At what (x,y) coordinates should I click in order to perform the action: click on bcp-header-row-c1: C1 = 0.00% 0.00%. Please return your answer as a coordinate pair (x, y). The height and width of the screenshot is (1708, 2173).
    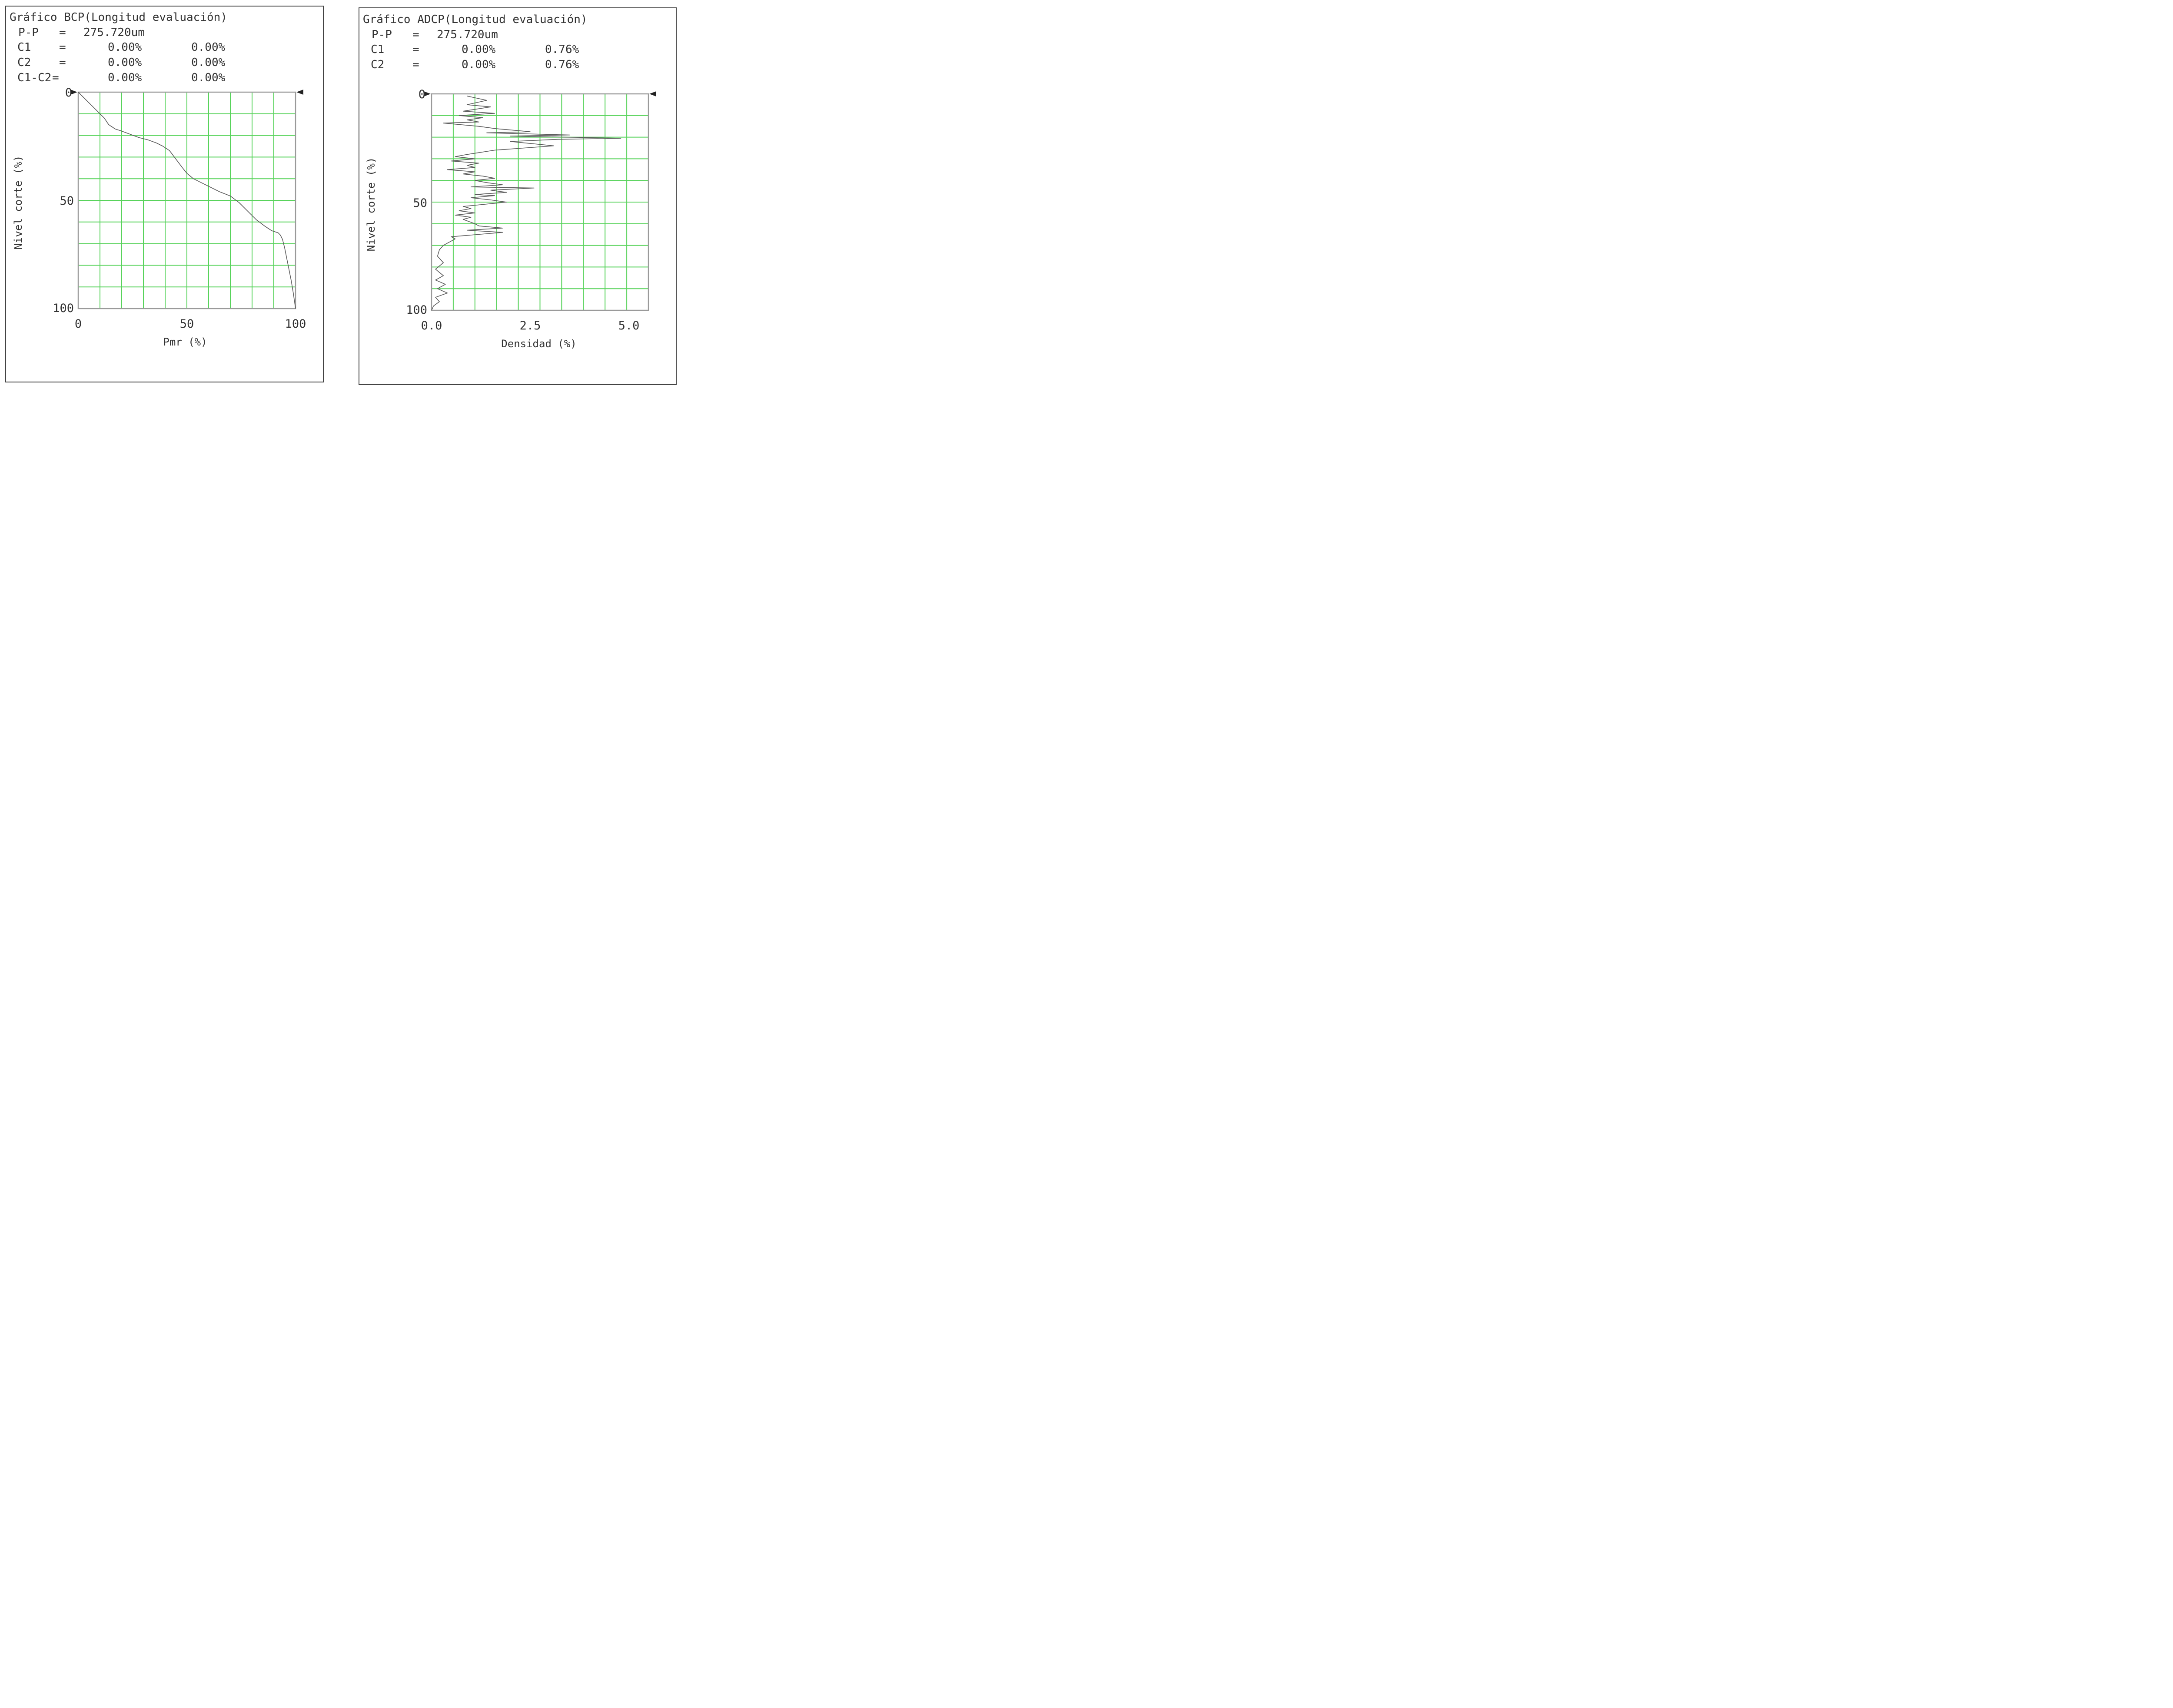
    Looking at the image, I should click on (121, 47).